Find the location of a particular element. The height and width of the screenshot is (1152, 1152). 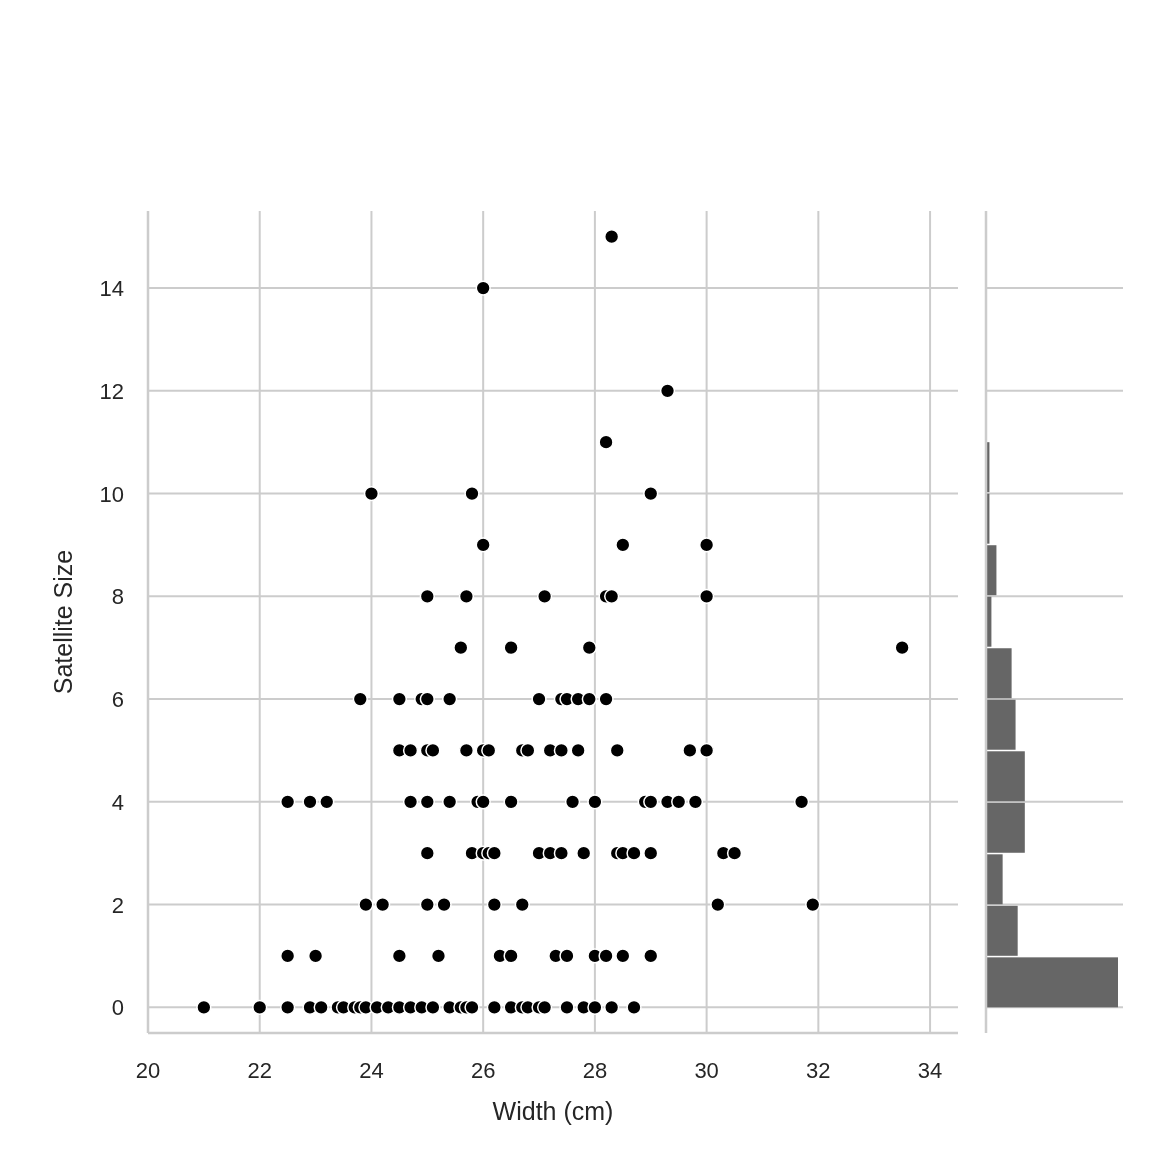

x-tick-label: 28 is located at coordinates (595, 1070).